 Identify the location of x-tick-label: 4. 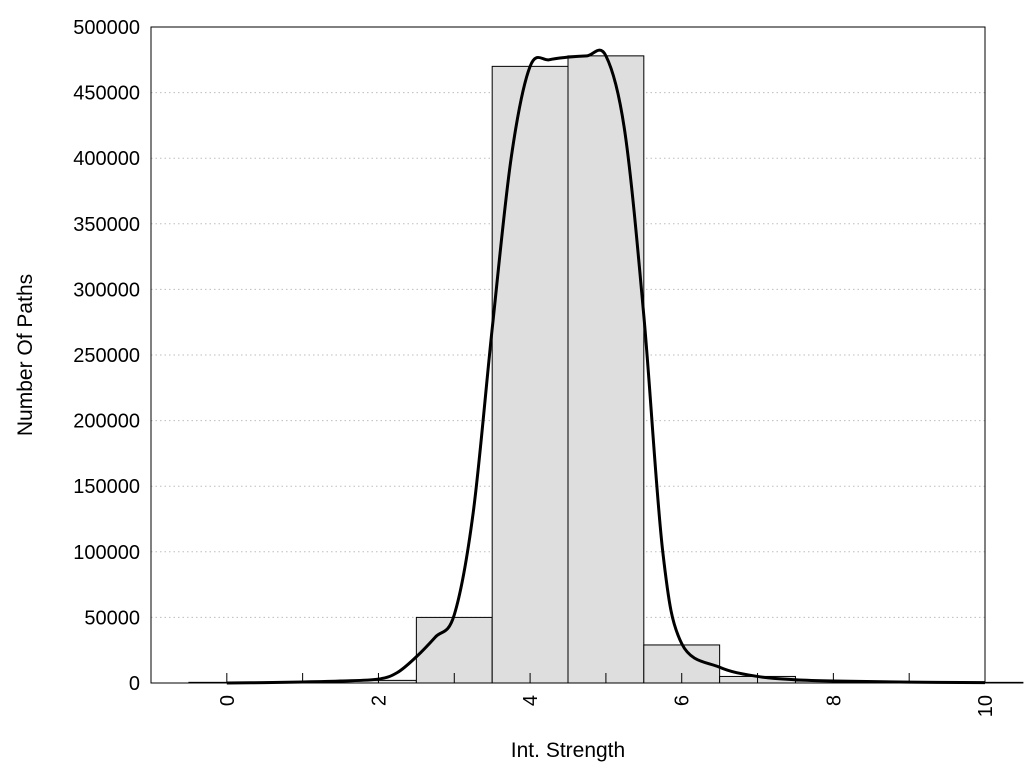
(531, 700).